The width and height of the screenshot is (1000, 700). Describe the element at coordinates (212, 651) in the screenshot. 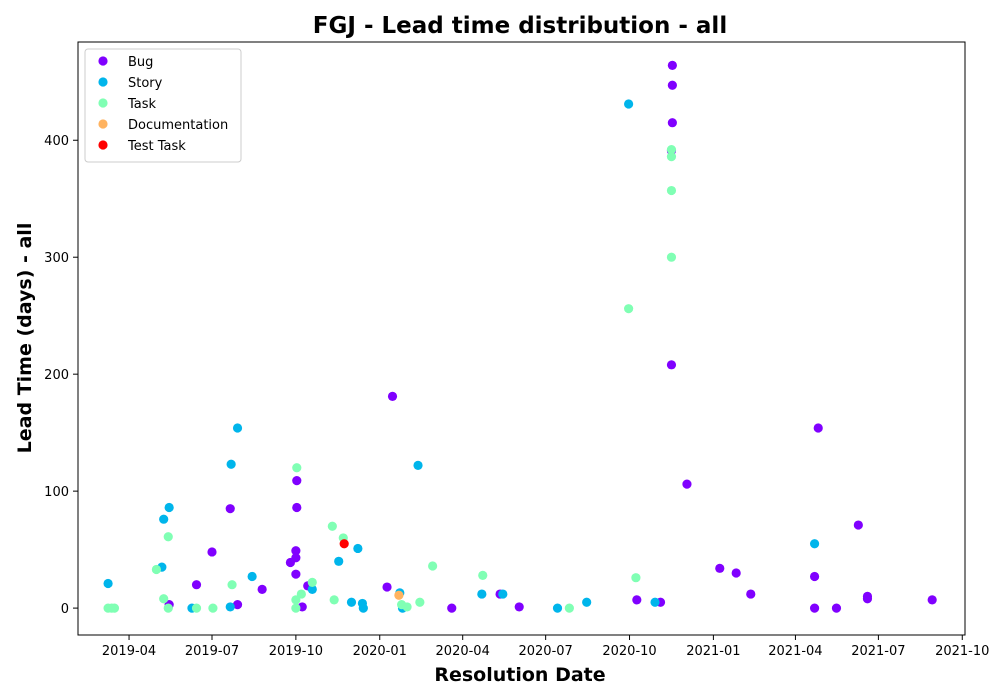

I see `x-tick-label: 2019-07` at that location.